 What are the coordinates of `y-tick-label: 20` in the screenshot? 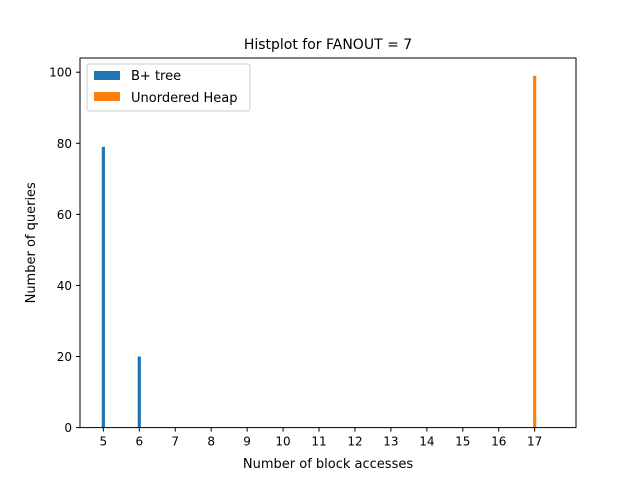 It's located at (64, 357).